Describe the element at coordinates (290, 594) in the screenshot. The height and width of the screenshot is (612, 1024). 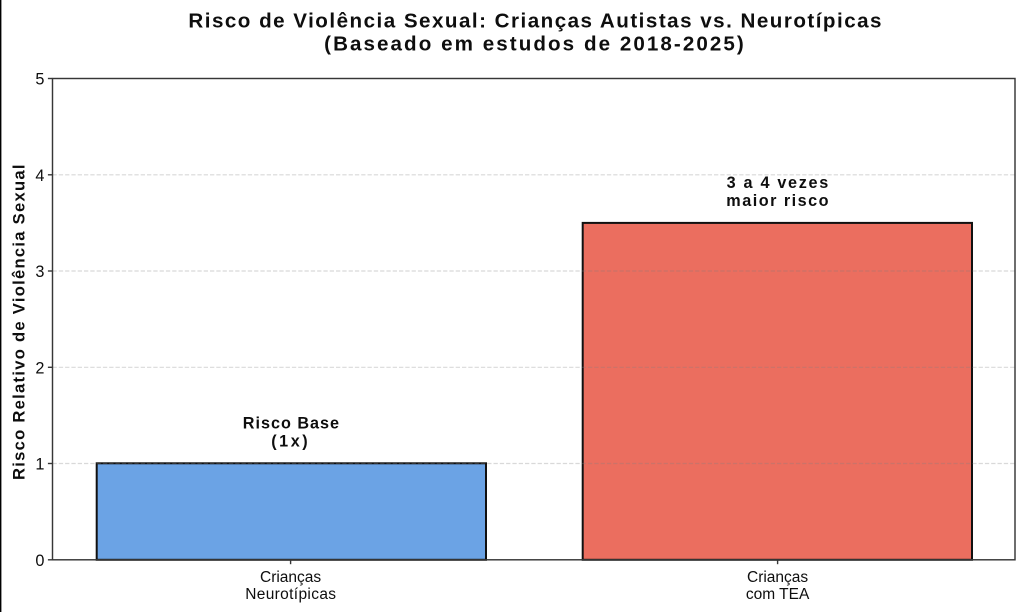
I see `svg-text: Neurotípicas` at that location.